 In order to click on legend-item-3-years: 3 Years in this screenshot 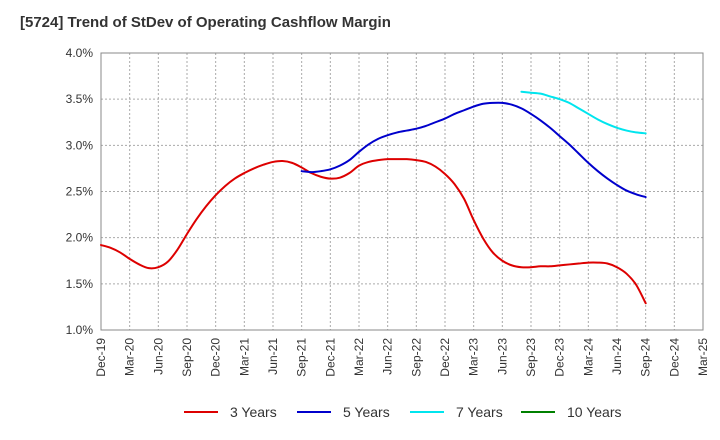, I will do `click(230, 412)`.